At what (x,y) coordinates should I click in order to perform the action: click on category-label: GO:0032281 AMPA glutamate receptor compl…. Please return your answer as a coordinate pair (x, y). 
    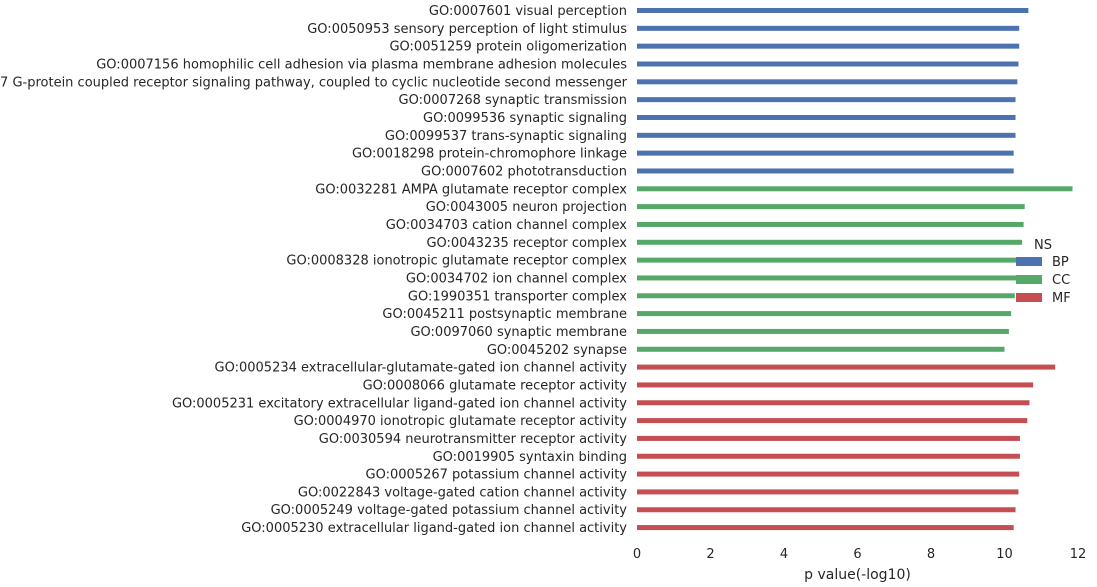
    Looking at the image, I should click on (471, 189).